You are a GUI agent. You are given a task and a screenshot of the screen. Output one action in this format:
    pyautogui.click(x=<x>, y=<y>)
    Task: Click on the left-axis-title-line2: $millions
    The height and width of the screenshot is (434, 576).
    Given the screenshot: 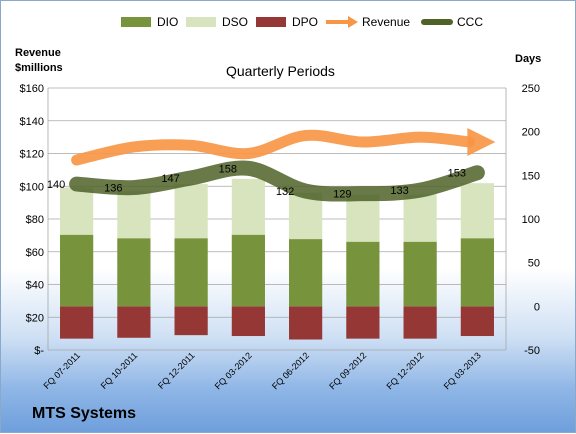 What is the action you would take?
    pyautogui.click(x=39, y=68)
    